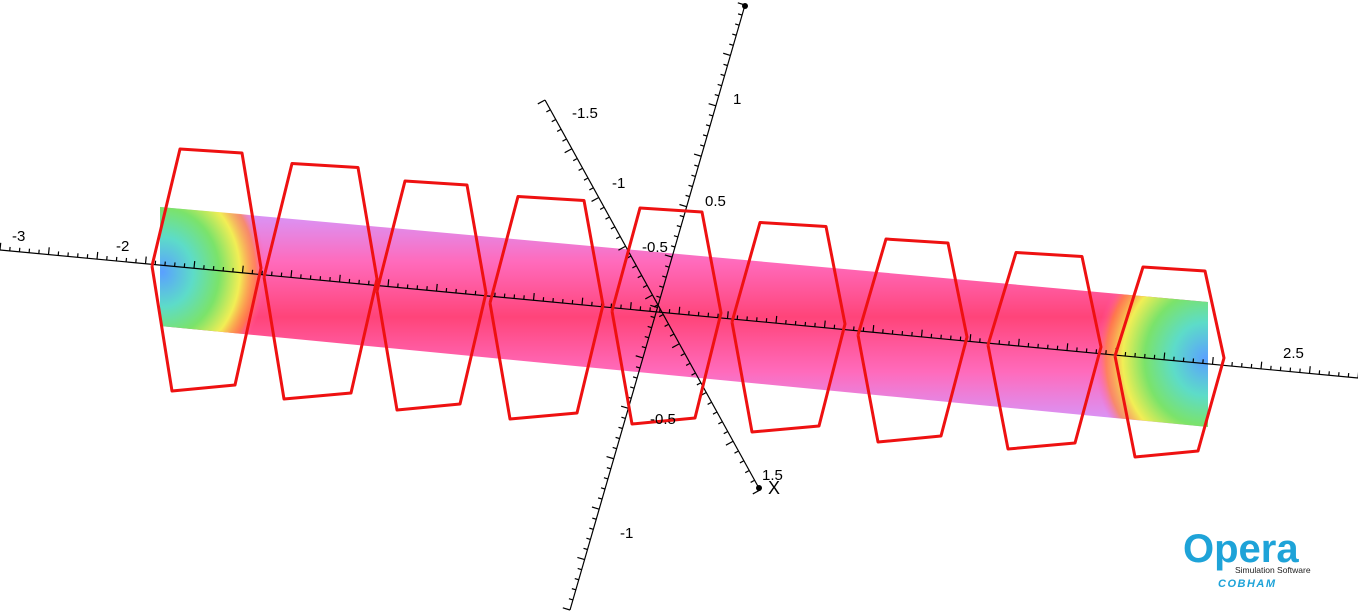  Describe the element at coordinates (1146, 359) in the screenshot. I see `field-map-right-end` at that location.